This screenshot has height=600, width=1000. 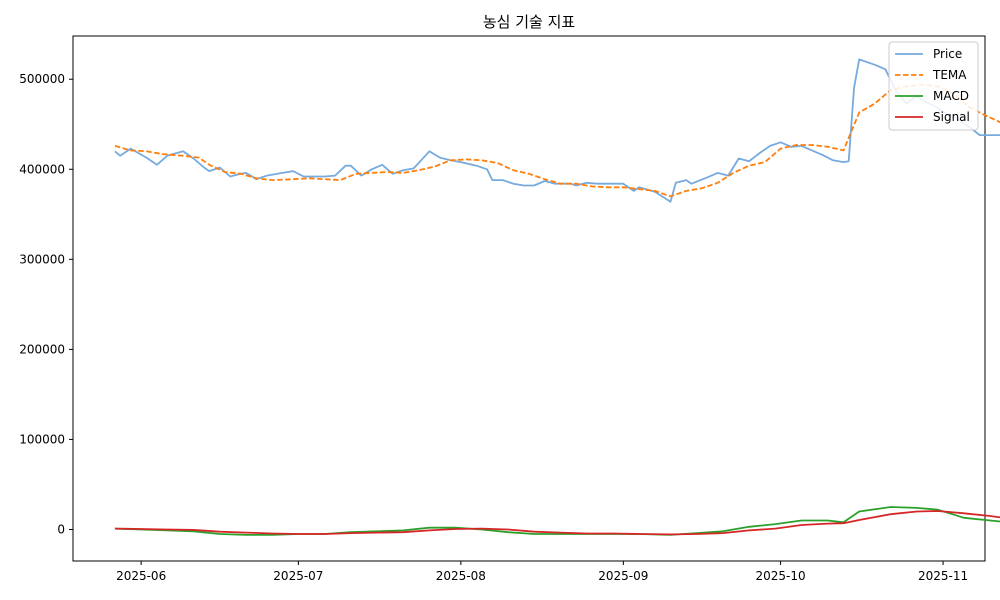 What do you see at coordinates (46, 304) in the screenshot?
I see `y-axis: 0 100000 200000 300000 400000 500000` at bounding box center [46, 304].